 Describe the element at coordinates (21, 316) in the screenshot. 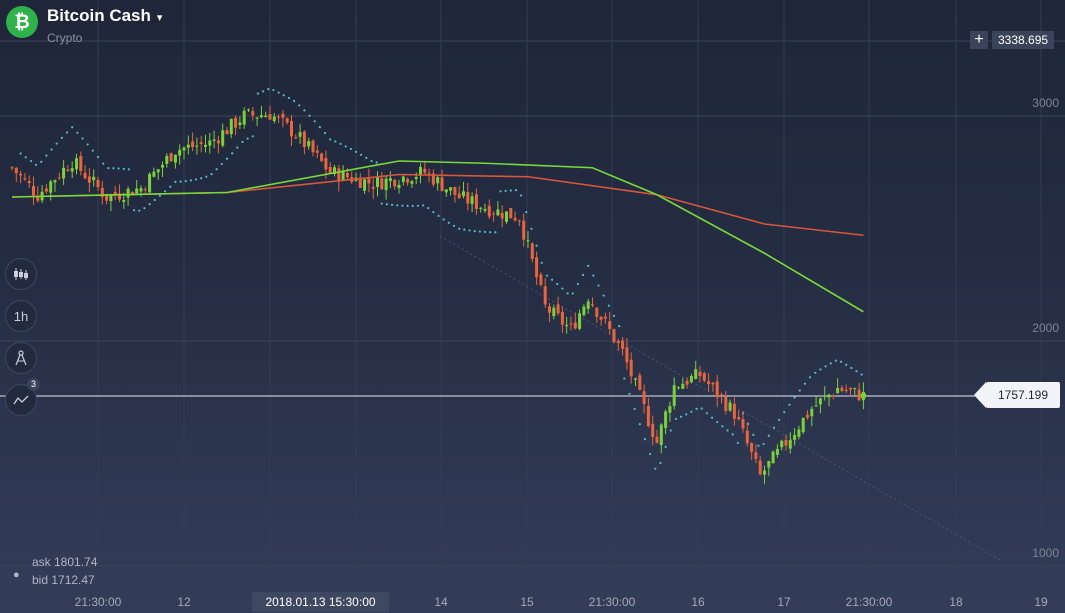

I see `timeframe-button: 1h` at that location.